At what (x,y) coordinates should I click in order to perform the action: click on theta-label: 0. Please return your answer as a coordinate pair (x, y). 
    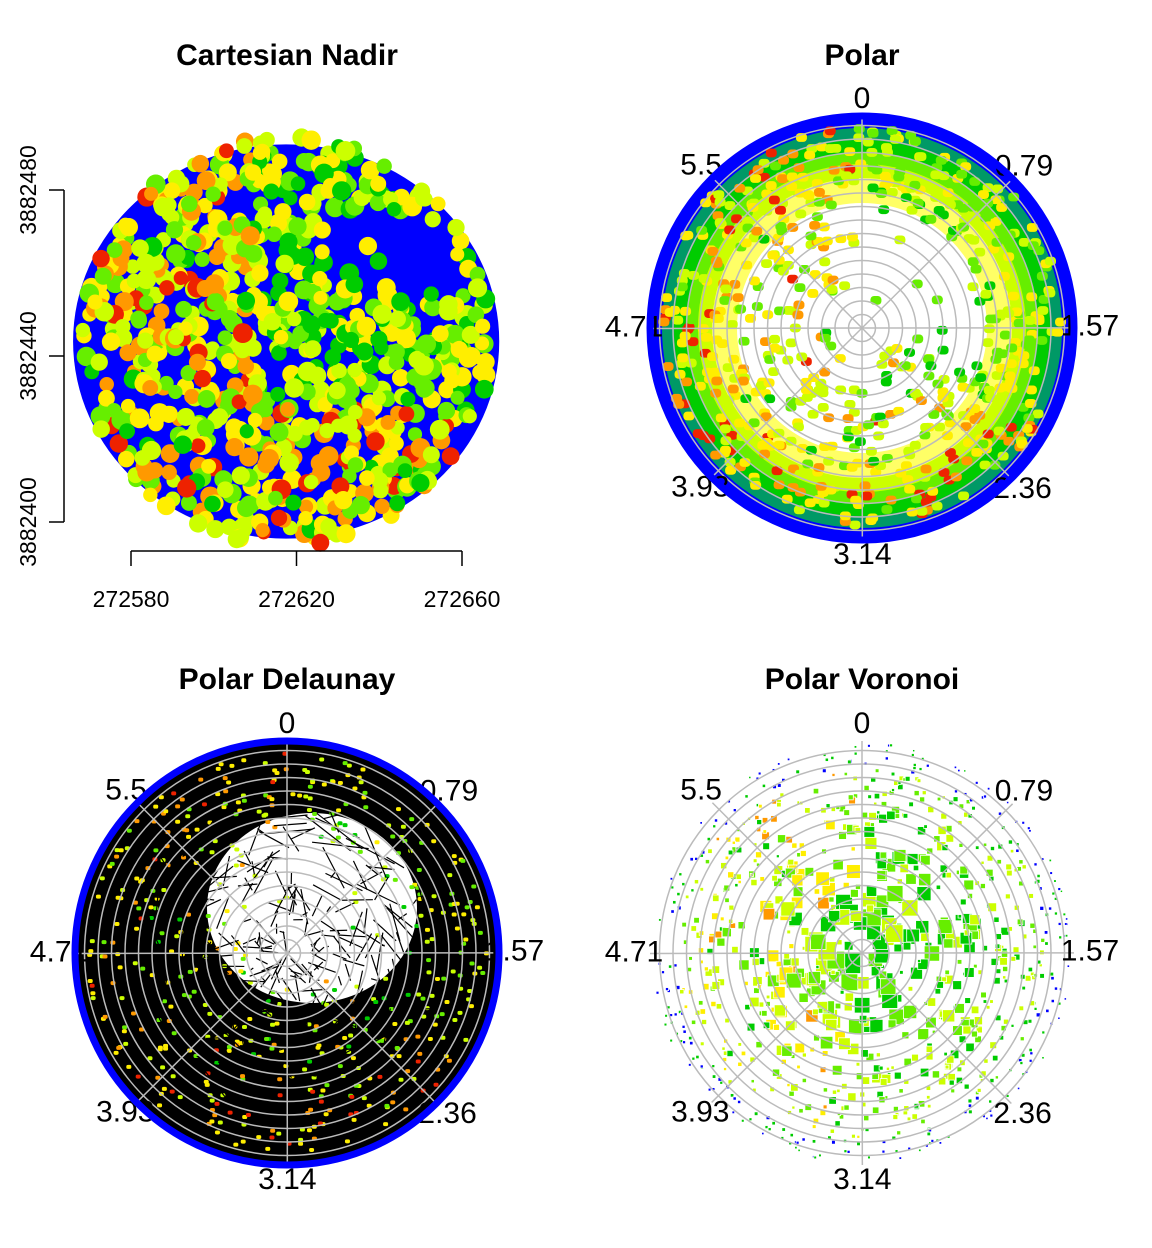
    Looking at the image, I should click on (862, 98).